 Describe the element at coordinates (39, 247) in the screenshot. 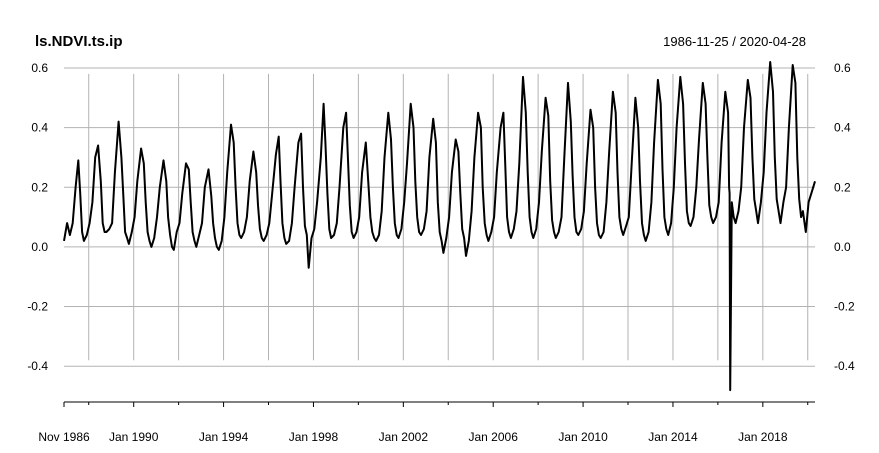

I see `y-tick-label-left: 0.0` at that location.